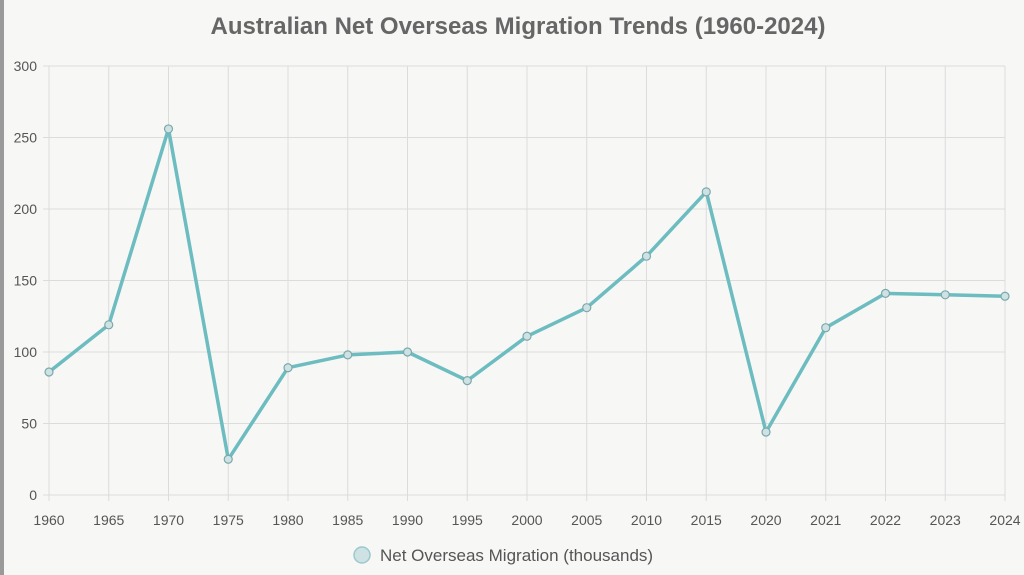 The height and width of the screenshot is (575, 1024). I want to click on y-tick-label: 300, so click(26, 66).